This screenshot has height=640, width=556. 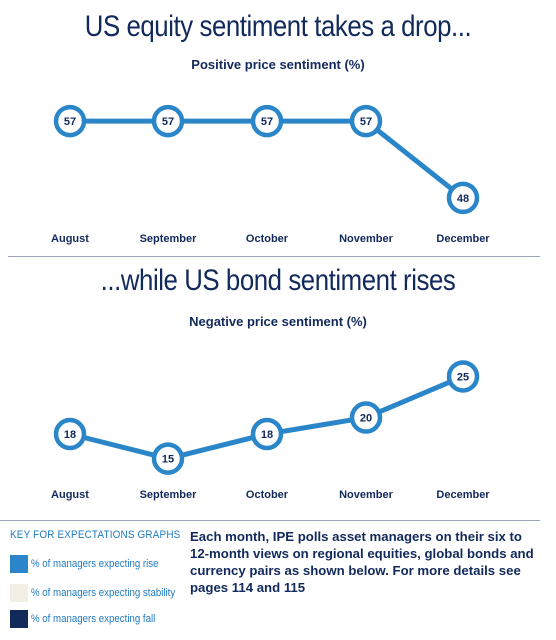 I want to click on data-label-november: 20, so click(x=366, y=419).